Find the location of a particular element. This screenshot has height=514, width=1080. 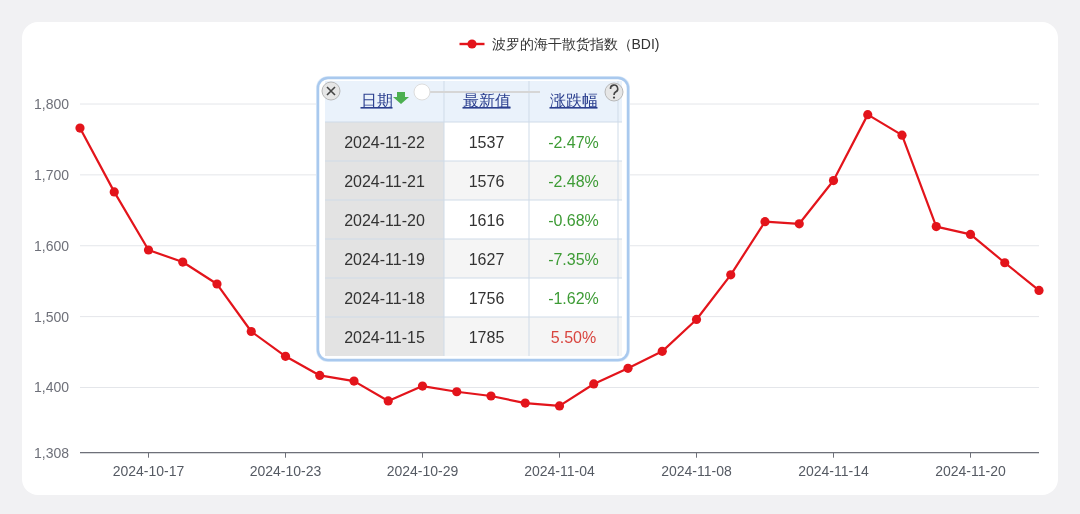

category-label: 2024-11-19 is located at coordinates (384, 259).